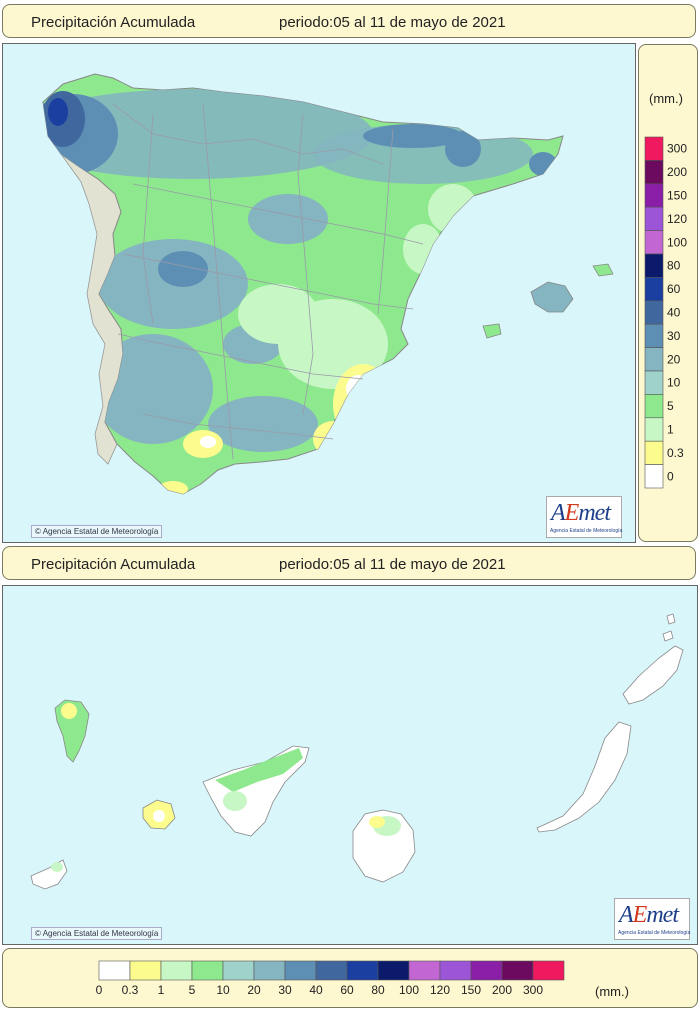 The height and width of the screenshot is (1011, 700). What do you see at coordinates (130, 990) in the screenshot?
I see `bottom-legend-label-0.3: 0.3` at bounding box center [130, 990].